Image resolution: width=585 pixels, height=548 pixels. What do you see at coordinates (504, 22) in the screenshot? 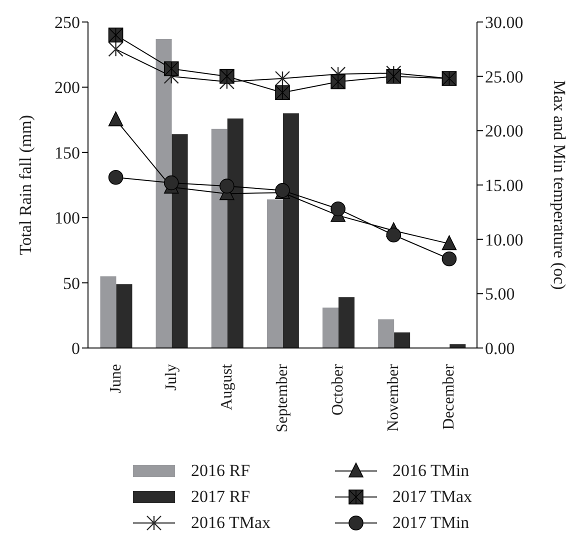
I see `y2-tick-label: 30.00` at bounding box center [504, 22].